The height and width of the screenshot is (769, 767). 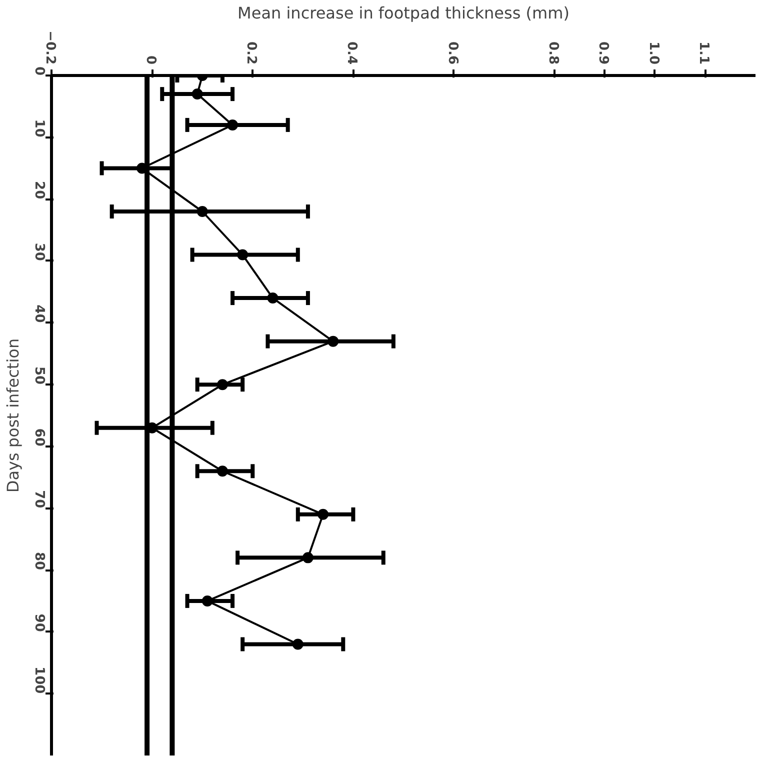 What do you see at coordinates (50, 47) in the screenshot?
I see `x-tick-label: −0.2` at bounding box center [50, 47].